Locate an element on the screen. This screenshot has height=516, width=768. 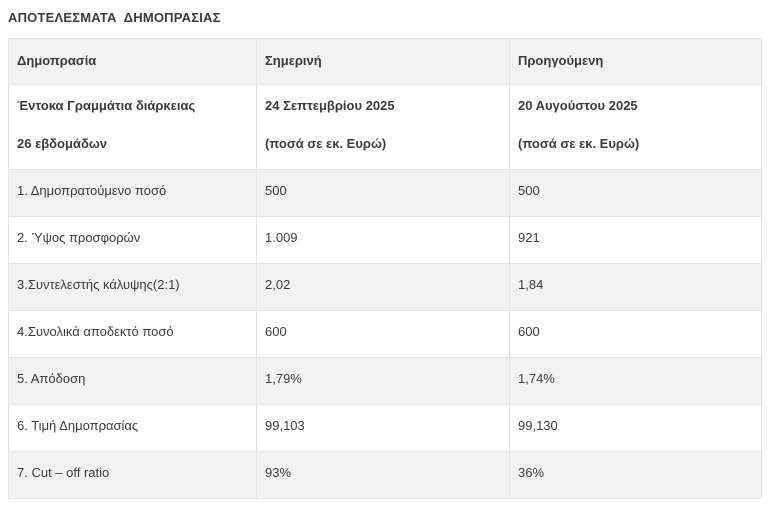
current-value: 2,02 is located at coordinates (383, 287).